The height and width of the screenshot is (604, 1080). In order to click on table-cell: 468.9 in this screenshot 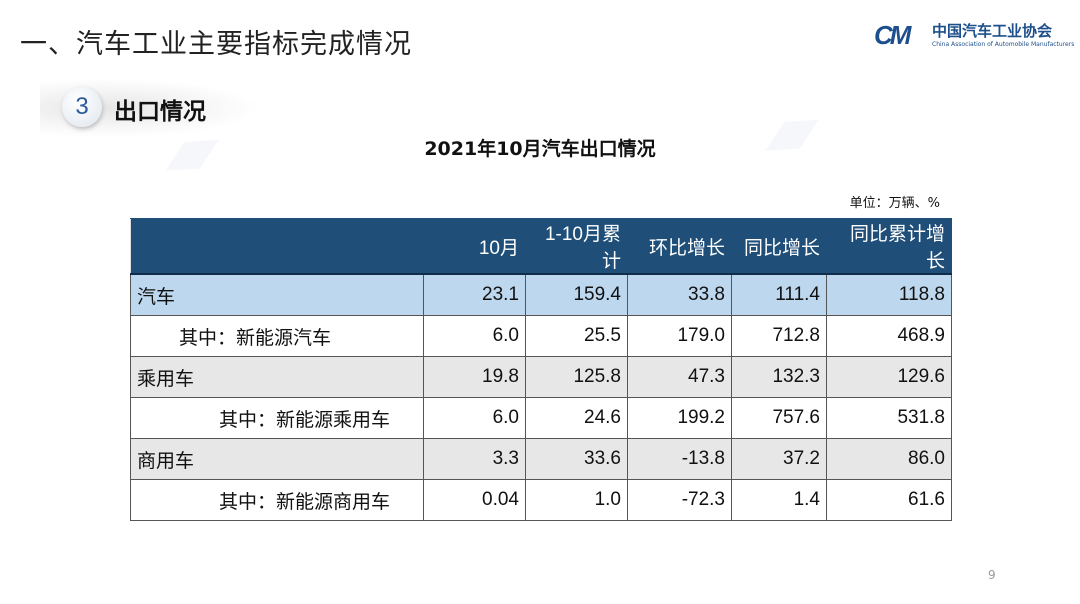, I will do `click(889, 336)`.